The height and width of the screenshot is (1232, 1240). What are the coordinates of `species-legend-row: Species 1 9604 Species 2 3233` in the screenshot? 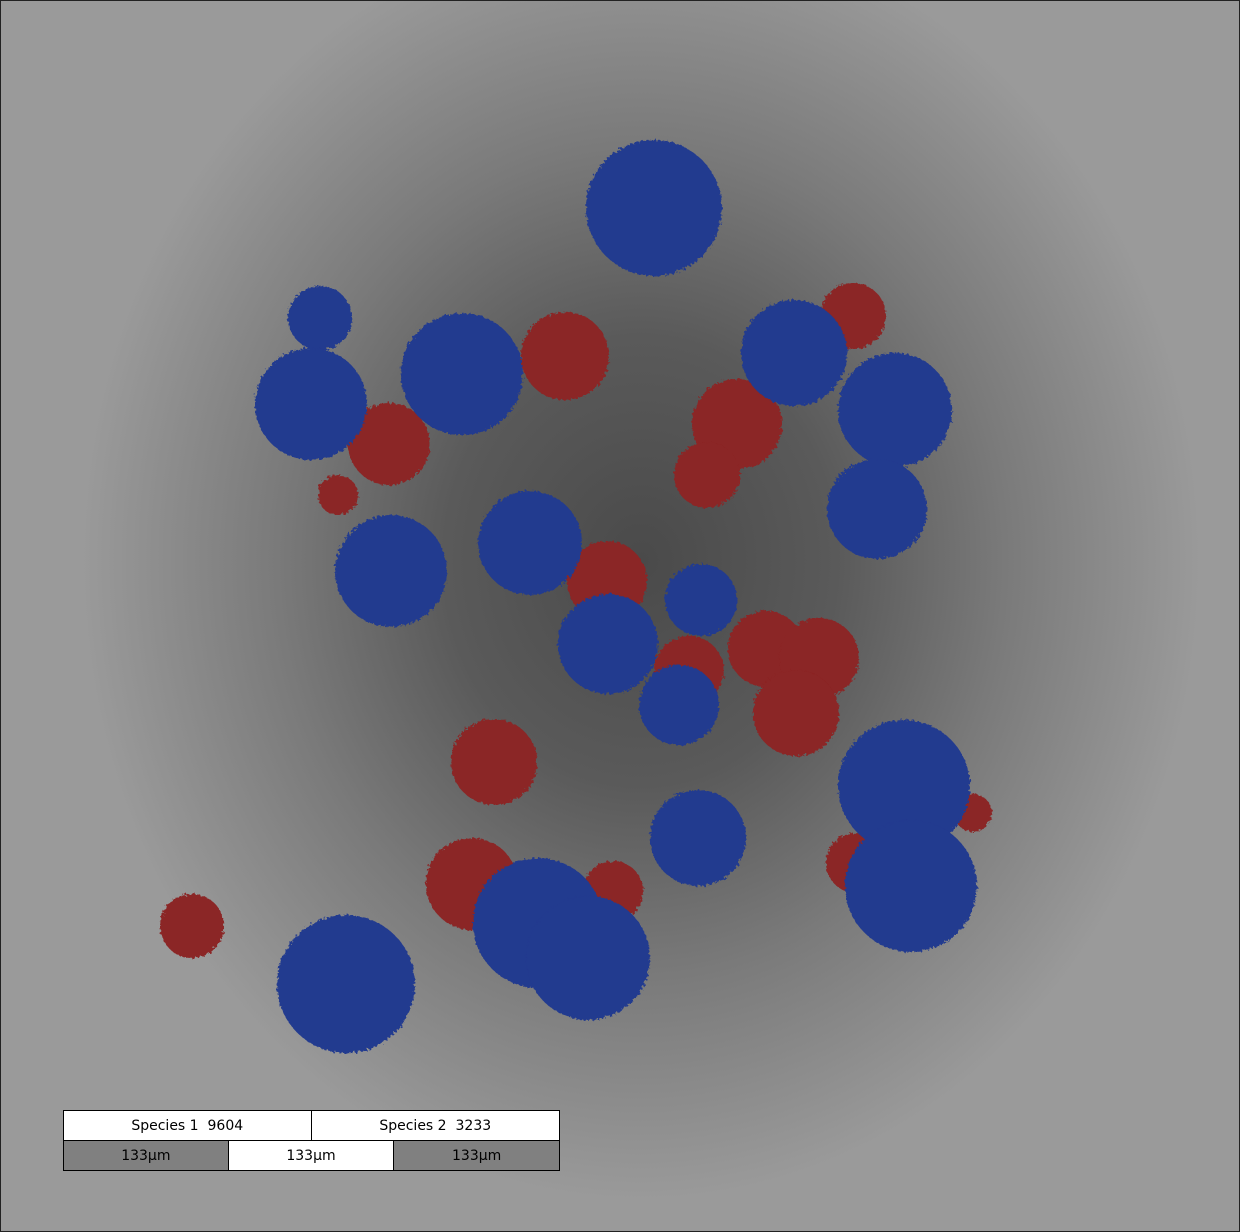 It's located at (311, 1125).